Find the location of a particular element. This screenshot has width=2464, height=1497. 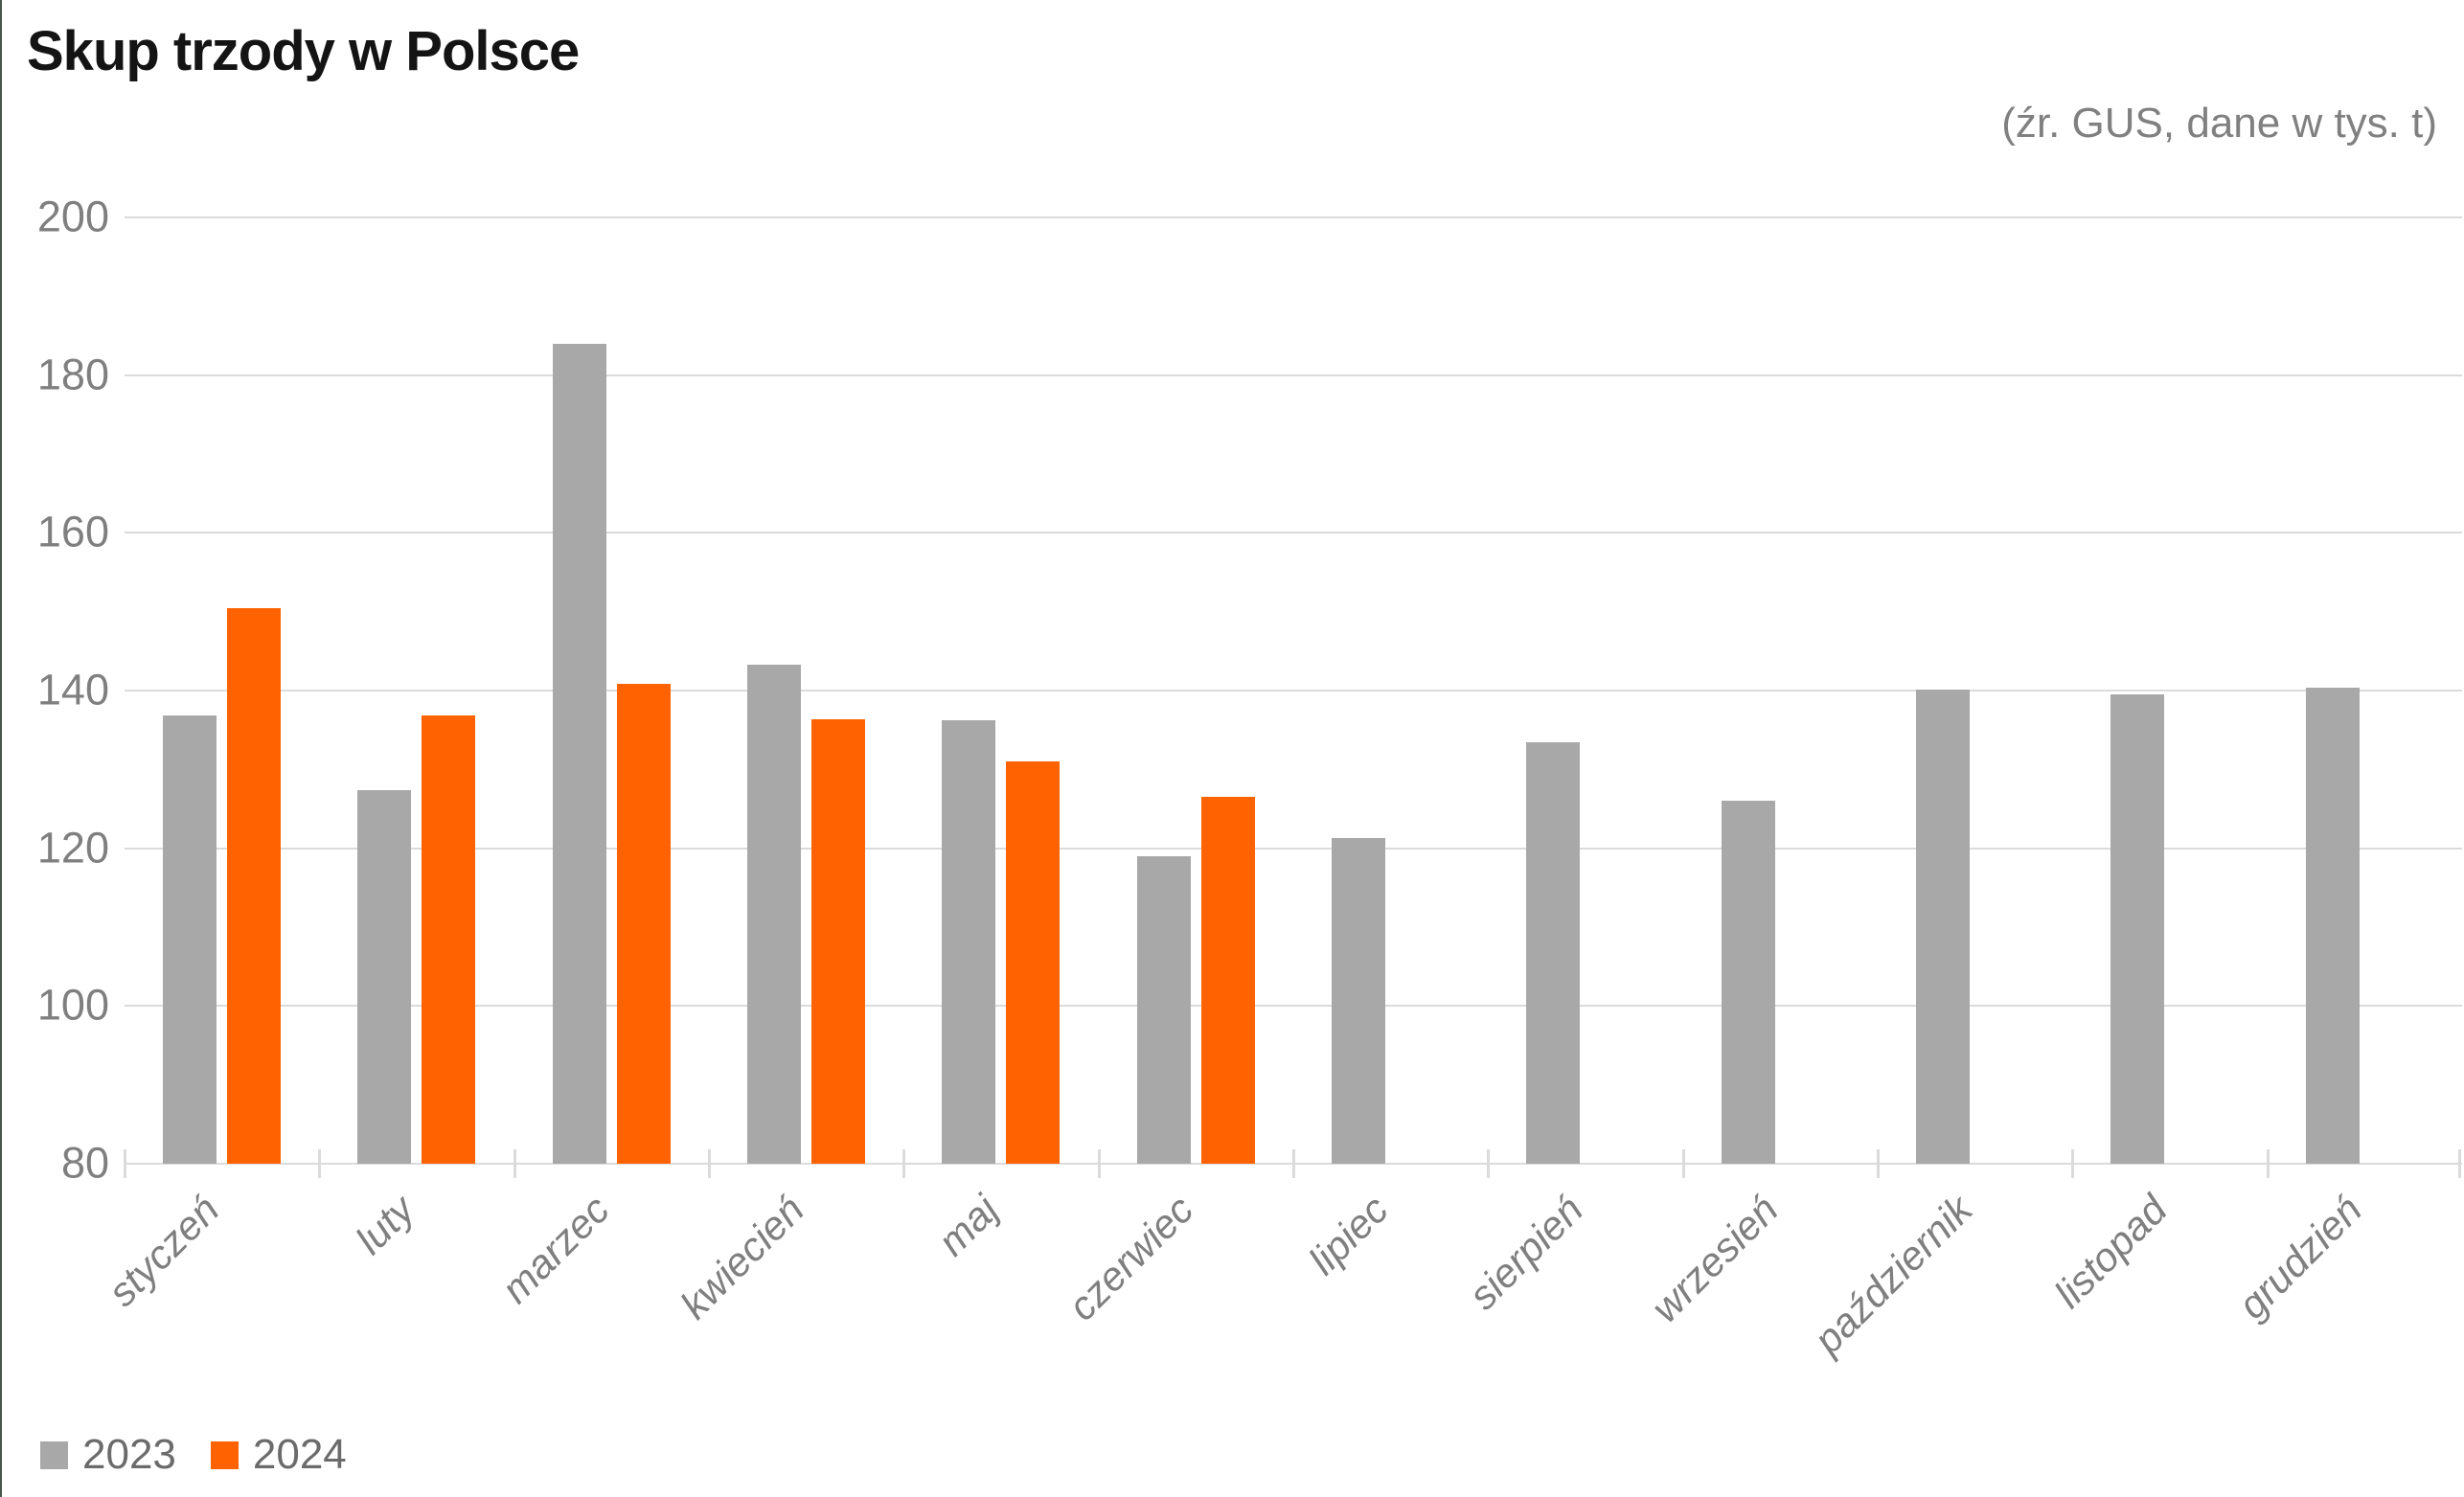

legend-item-2023: 2023 is located at coordinates (108, 1455).